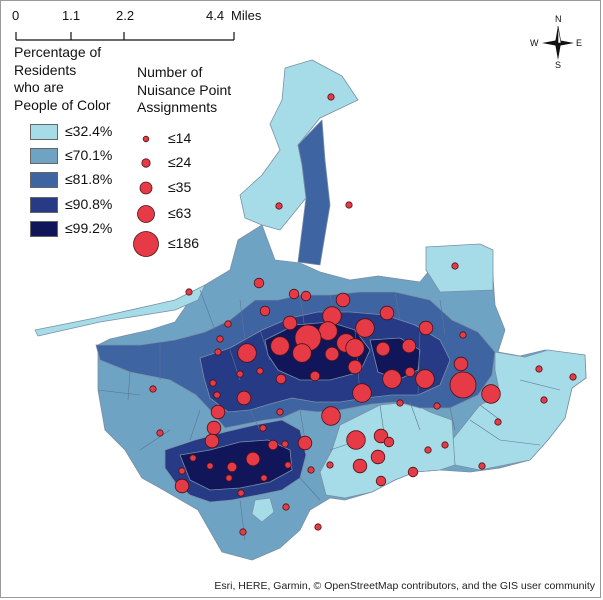 The image size is (603, 600). Describe the element at coordinates (180, 187) in the screenshot. I see `symbol-label-3: ≤35` at that location.